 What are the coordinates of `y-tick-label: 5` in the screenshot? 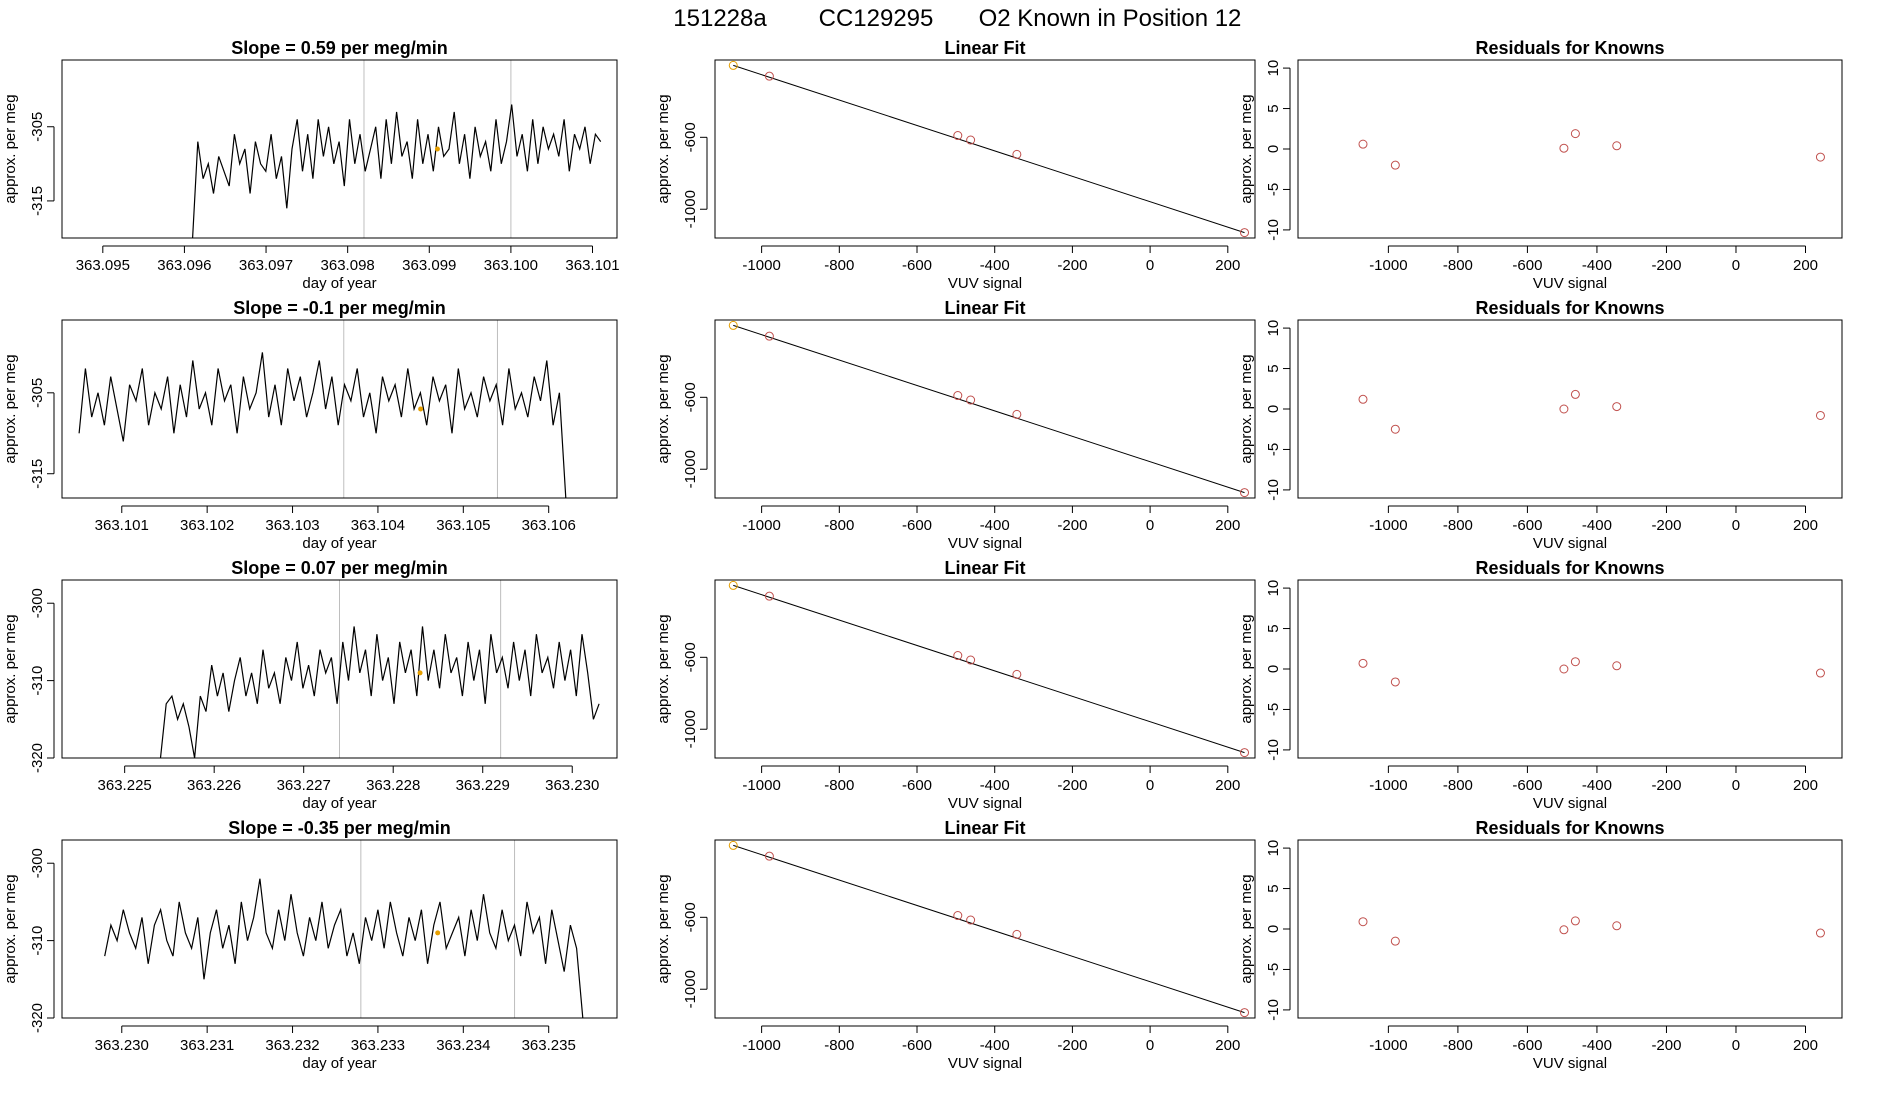 It's located at (1273, 888).